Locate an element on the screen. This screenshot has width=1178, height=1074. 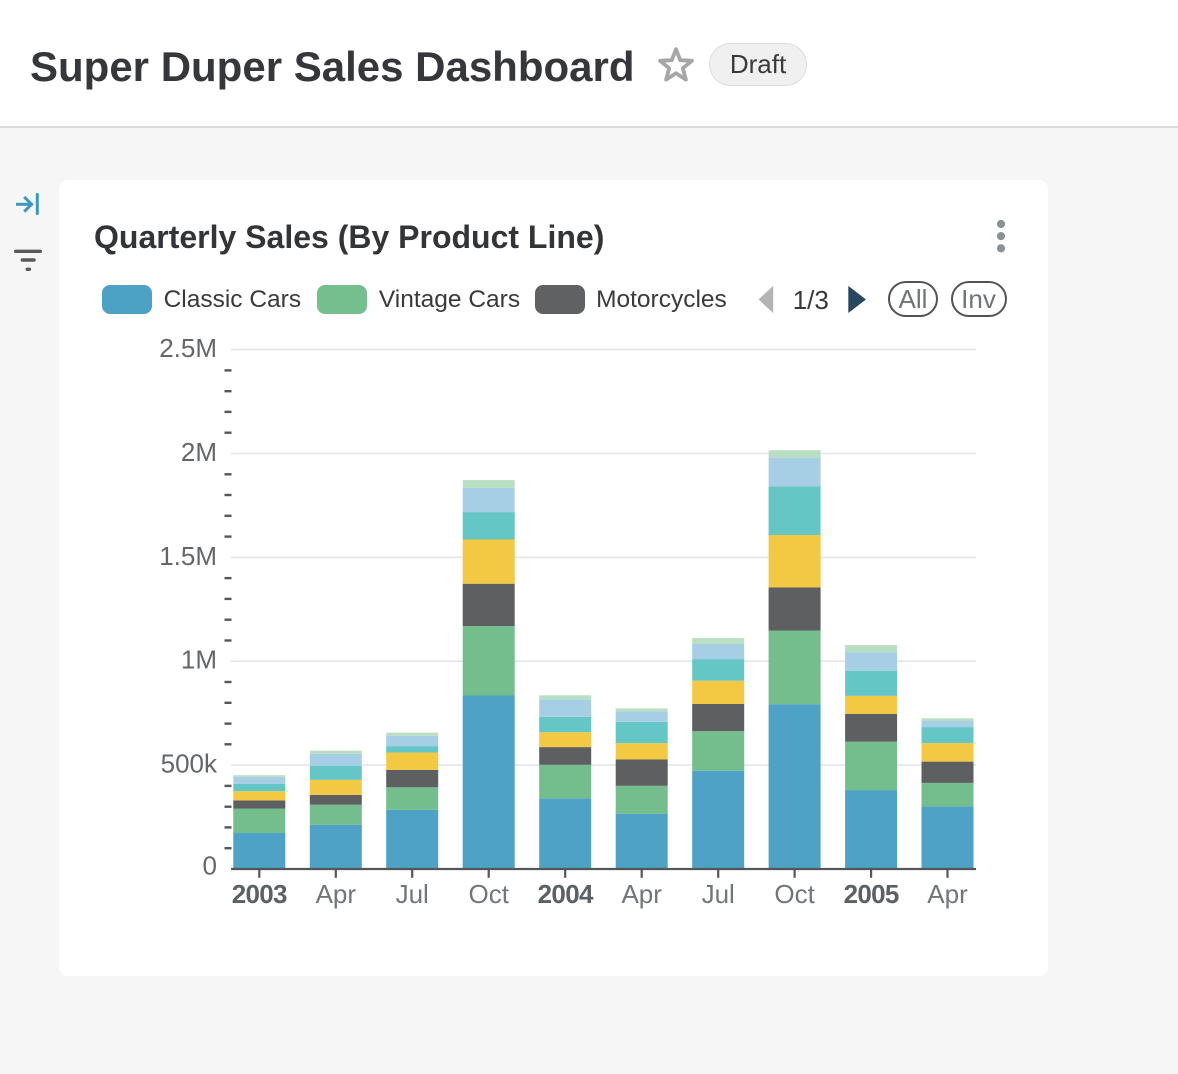
svg-text: 0 is located at coordinates (210, 865).